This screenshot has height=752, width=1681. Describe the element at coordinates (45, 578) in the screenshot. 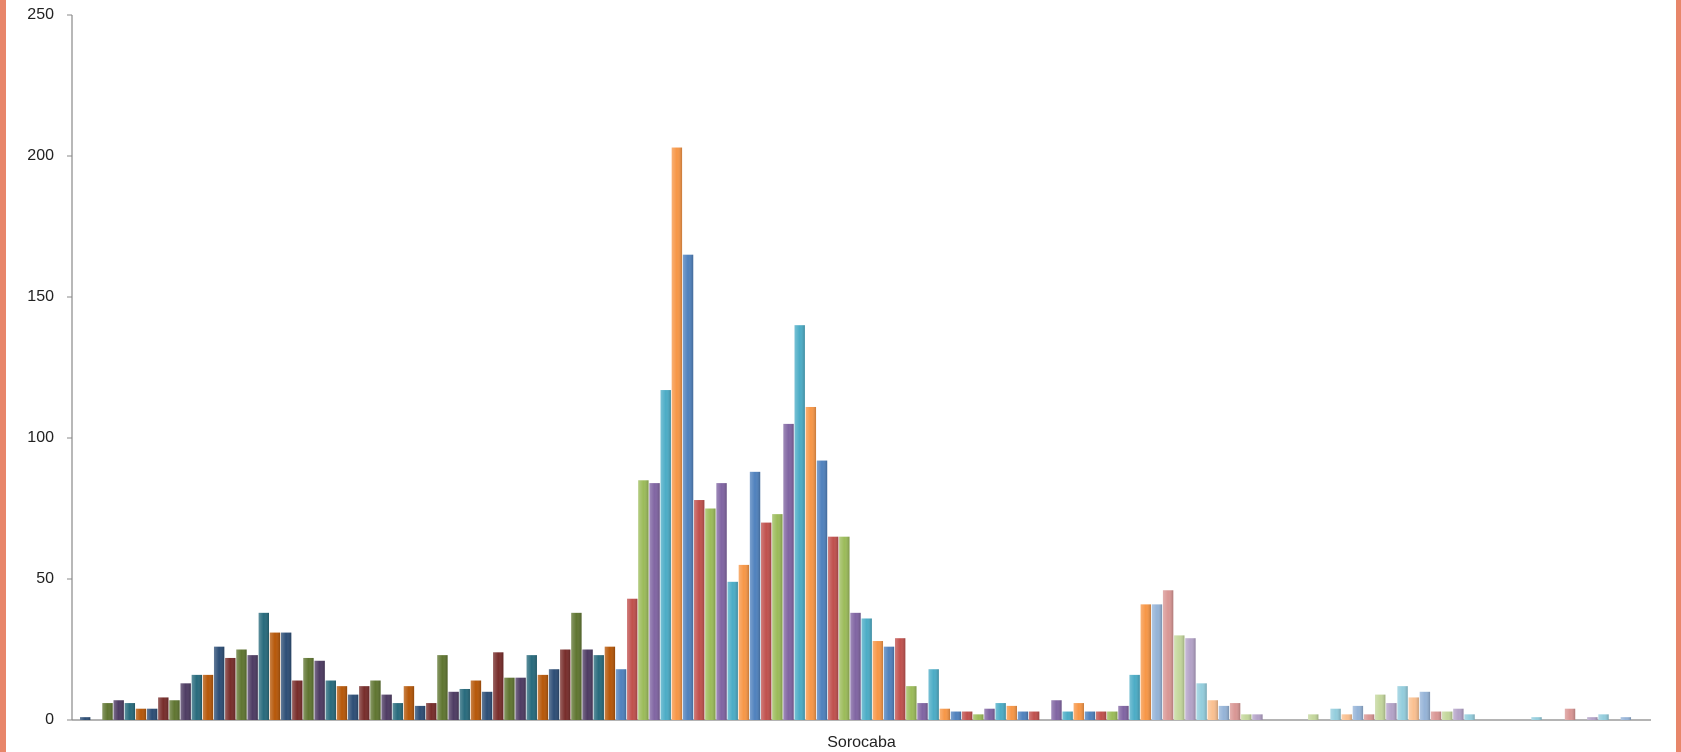

I see `y-tick-label: 50` at that location.